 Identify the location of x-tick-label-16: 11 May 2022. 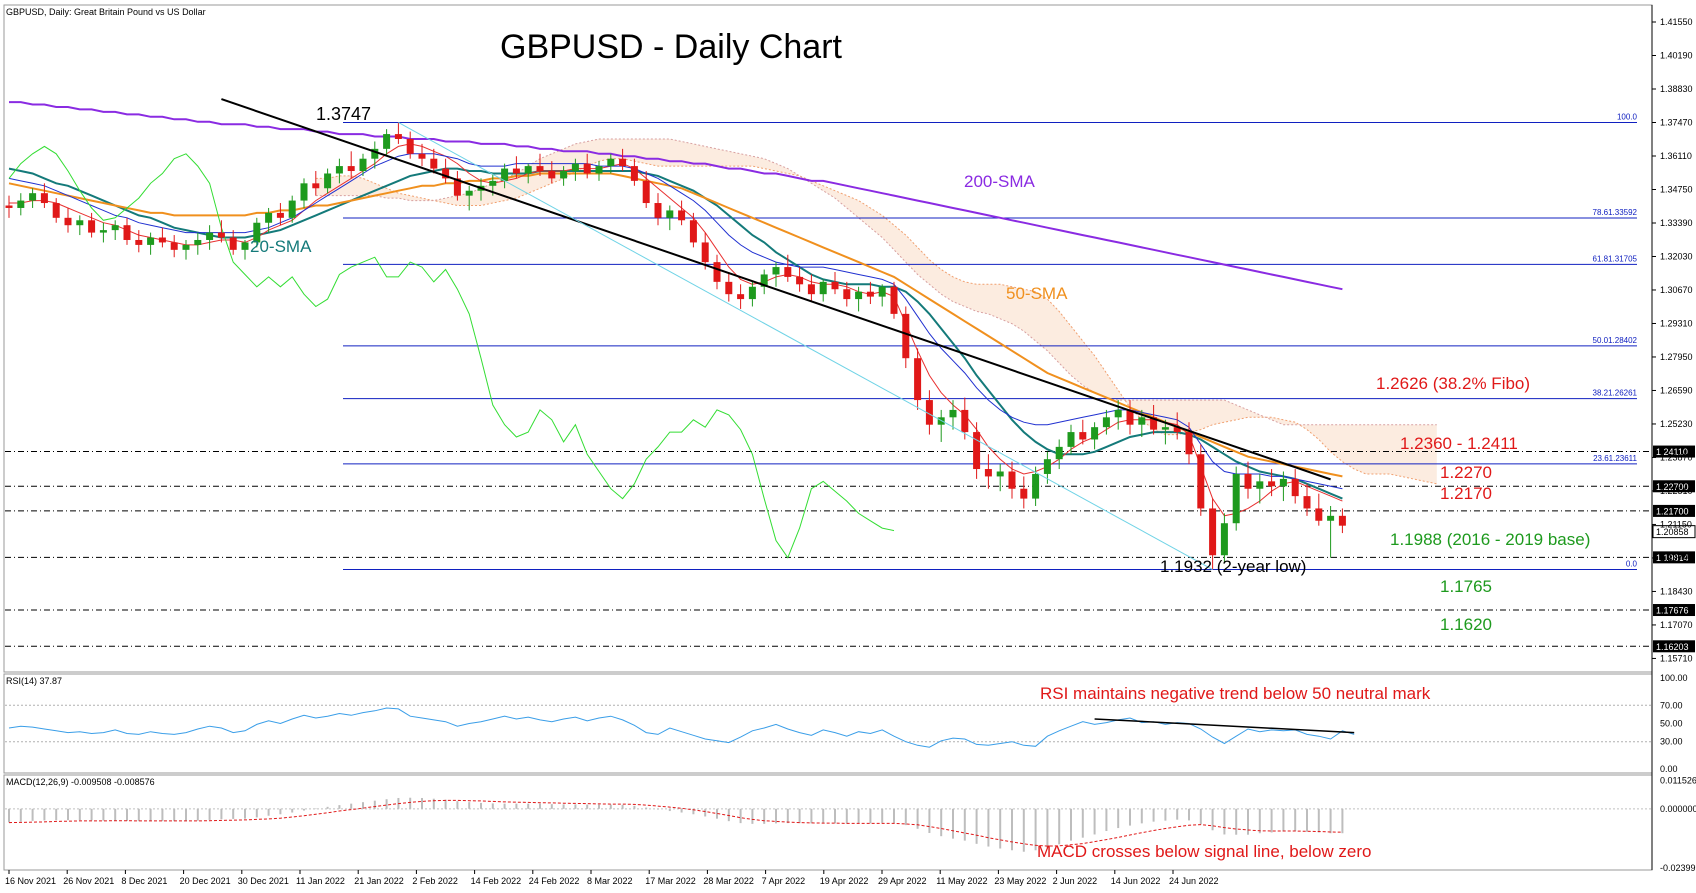
(961, 881).